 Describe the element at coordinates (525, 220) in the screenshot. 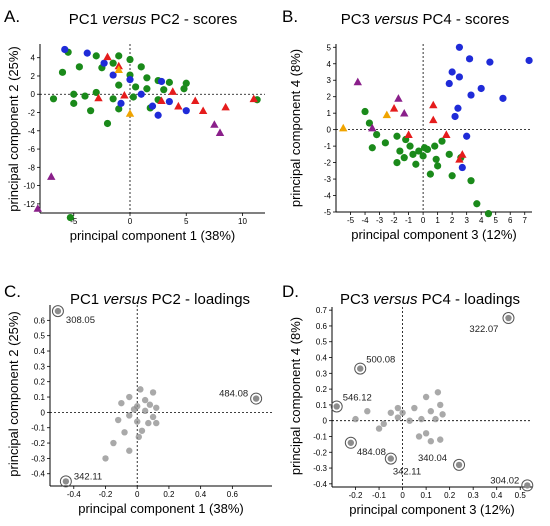

I see `x-tick-label: 7` at that location.